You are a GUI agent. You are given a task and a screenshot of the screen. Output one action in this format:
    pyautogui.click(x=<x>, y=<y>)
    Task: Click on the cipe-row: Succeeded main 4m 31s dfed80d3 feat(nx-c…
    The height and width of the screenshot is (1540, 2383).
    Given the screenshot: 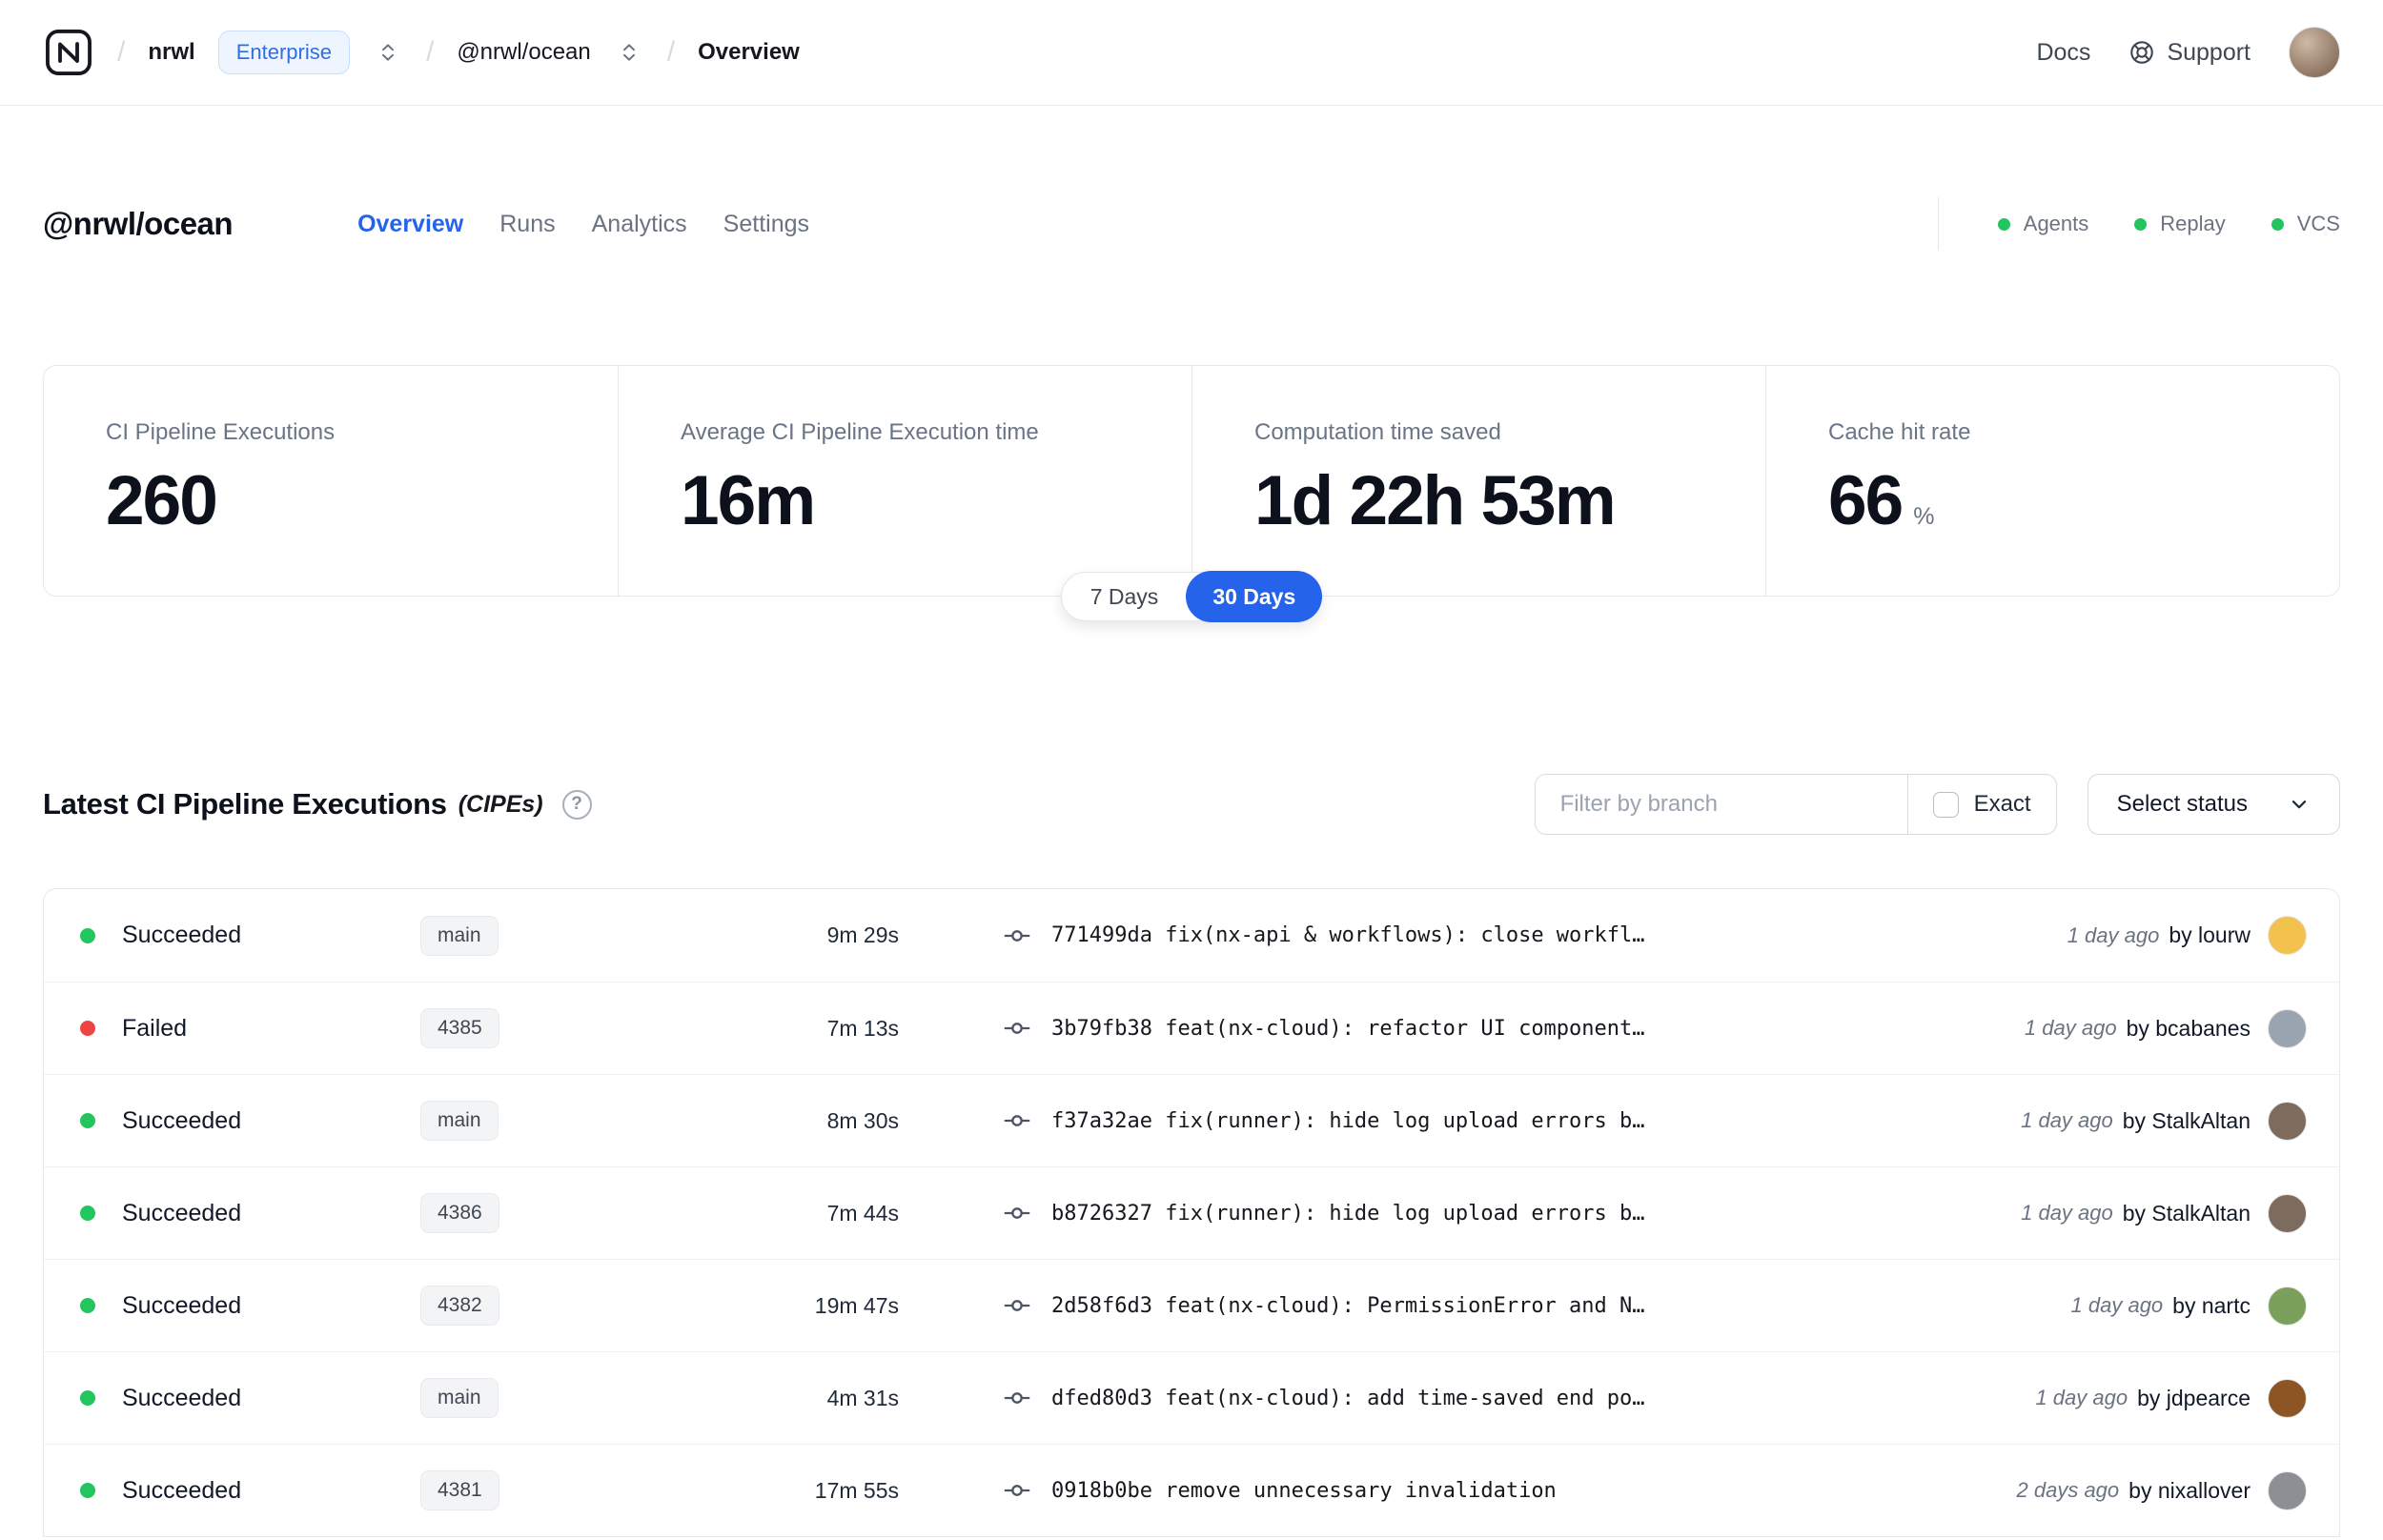 What is the action you would take?
    pyautogui.click(x=1191, y=1397)
    